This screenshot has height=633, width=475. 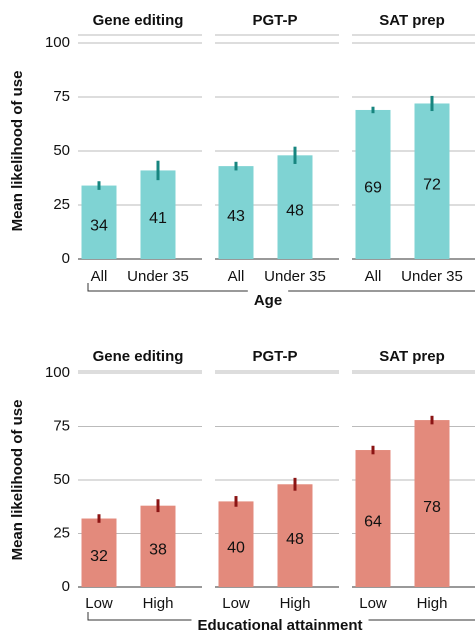 What do you see at coordinates (236, 216) in the screenshot?
I see `data-label: 43` at bounding box center [236, 216].